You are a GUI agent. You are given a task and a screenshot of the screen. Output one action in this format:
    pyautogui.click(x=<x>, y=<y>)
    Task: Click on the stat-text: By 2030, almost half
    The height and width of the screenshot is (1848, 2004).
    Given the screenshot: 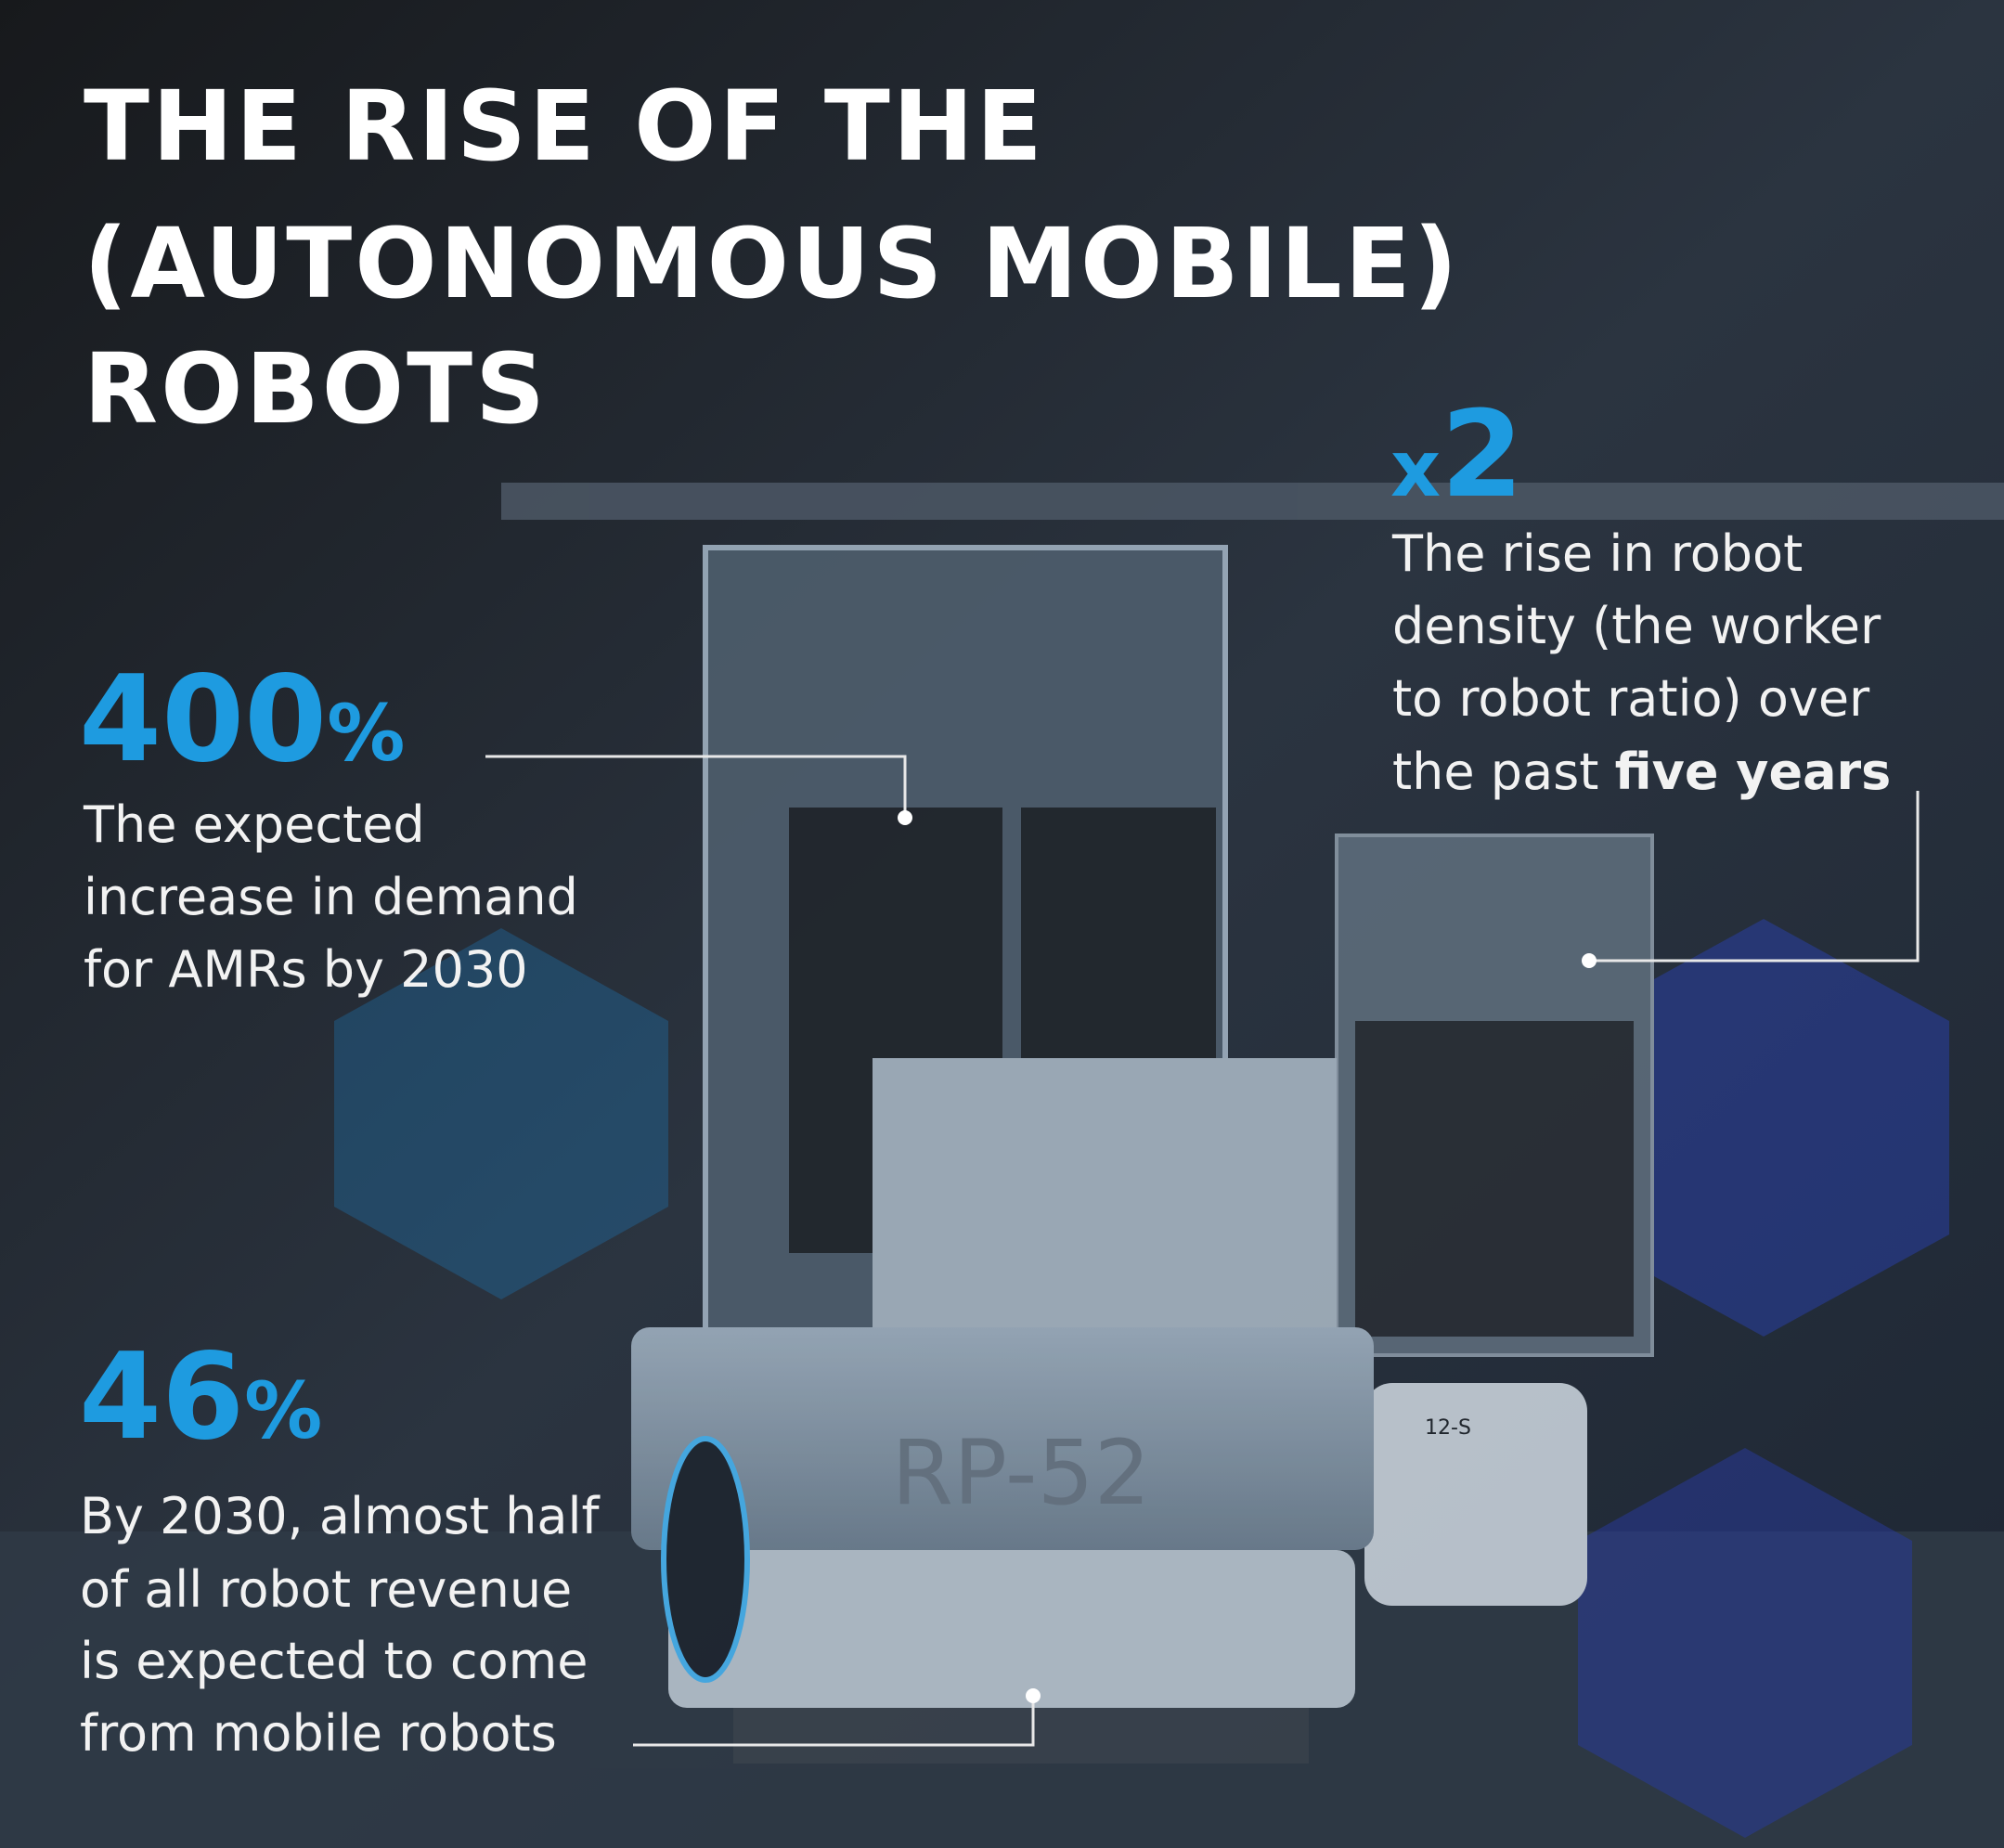 What is the action you would take?
    pyautogui.click(x=340, y=1516)
    